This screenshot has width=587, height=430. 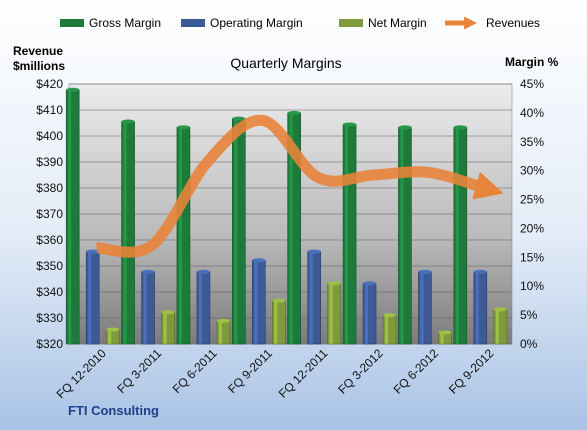 I want to click on legend-swatch-operating-margin, so click(x=193, y=23).